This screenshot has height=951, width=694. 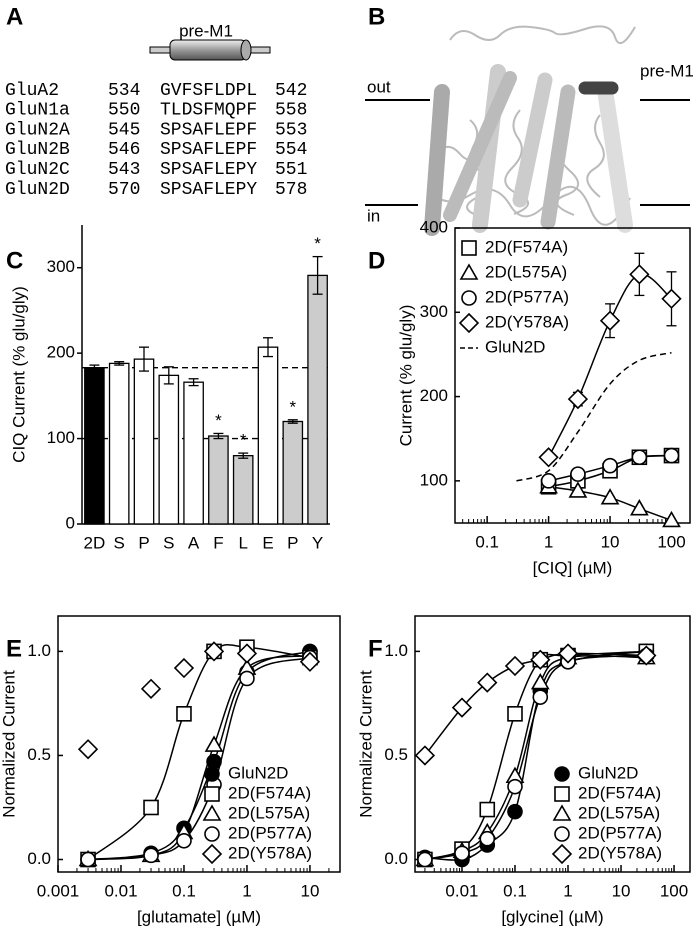 What do you see at coordinates (208, 91) in the screenshot?
I see `sequence: GVFSFLDPL` at bounding box center [208, 91].